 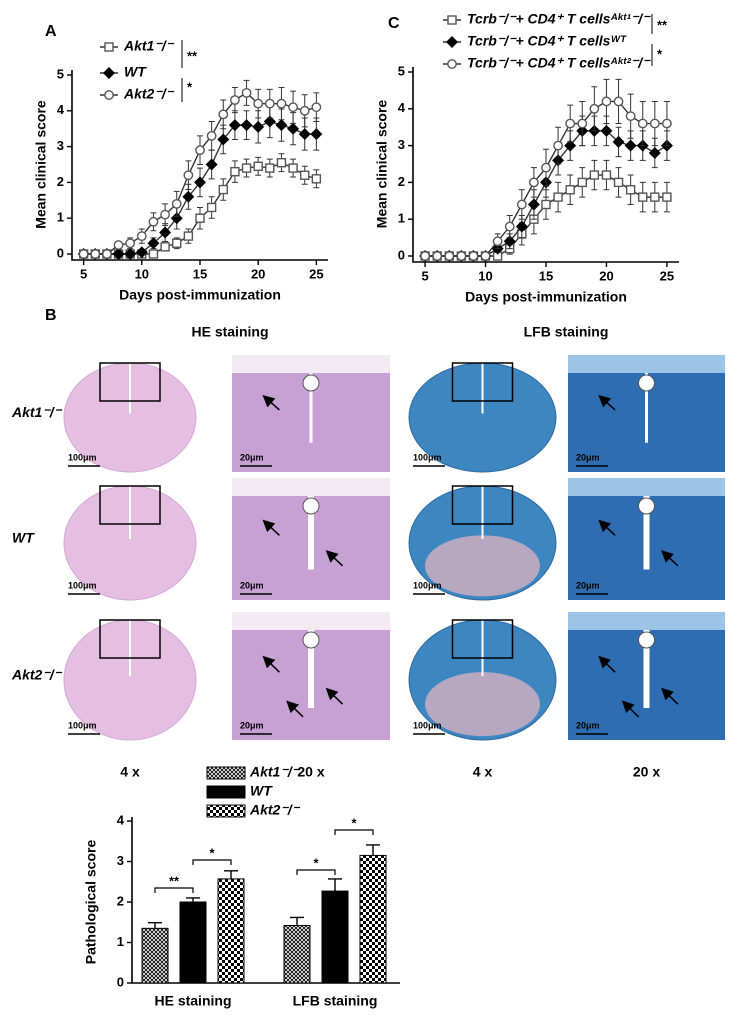 I want to click on legend-swatch, so click(x=226, y=792).